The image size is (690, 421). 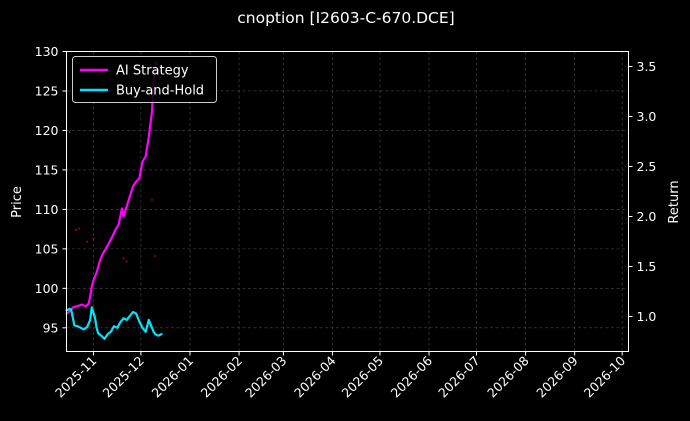 What do you see at coordinates (47, 288) in the screenshot?
I see `y-tick-label: 100` at bounding box center [47, 288].